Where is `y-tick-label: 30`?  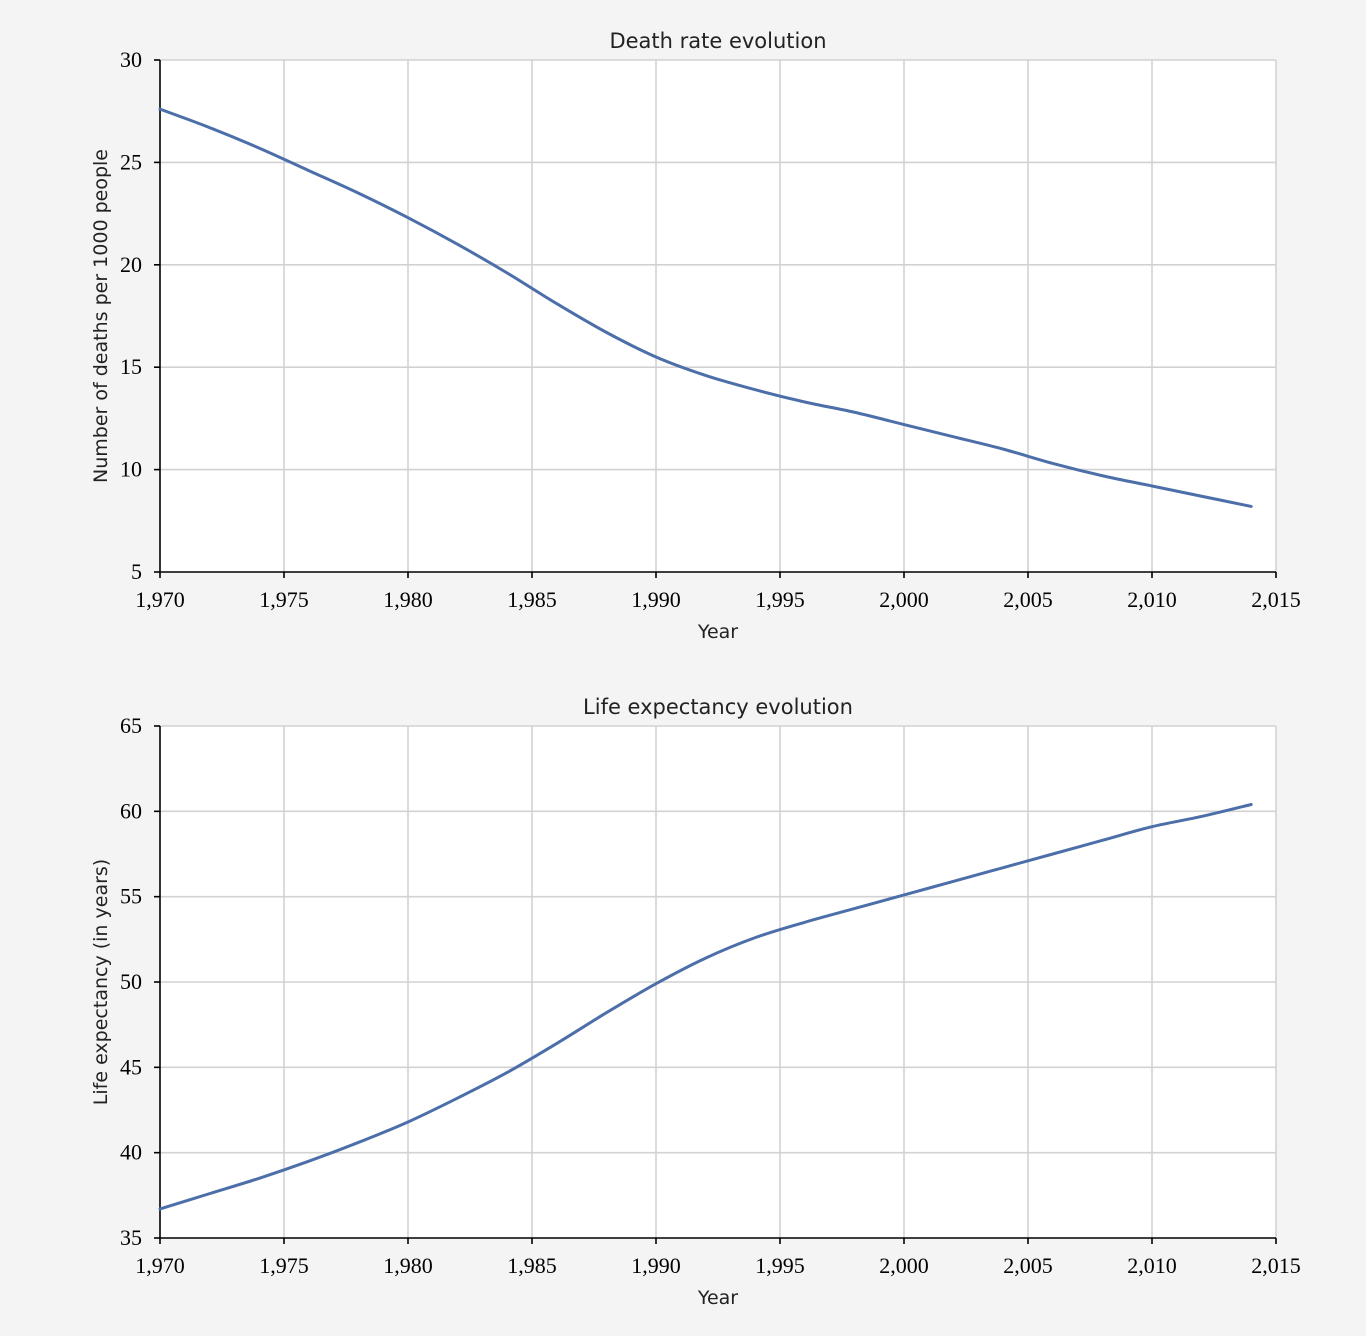
y-tick-label: 30 is located at coordinates (131, 59).